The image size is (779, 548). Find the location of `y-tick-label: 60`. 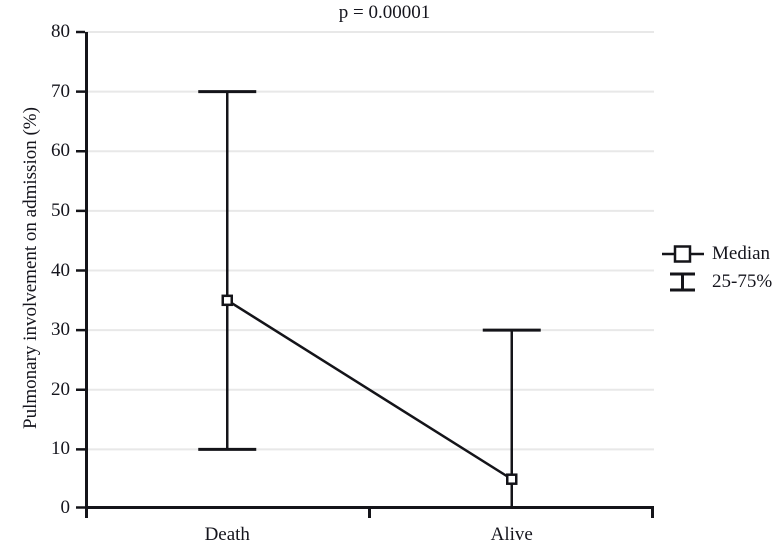

y-tick-label: 60 is located at coordinates (60, 151).